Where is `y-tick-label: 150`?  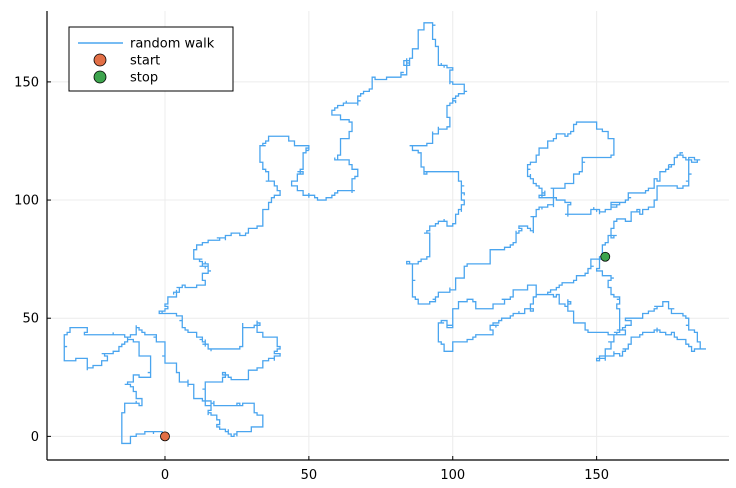 y-tick-label: 150 is located at coordinates (26, 82).